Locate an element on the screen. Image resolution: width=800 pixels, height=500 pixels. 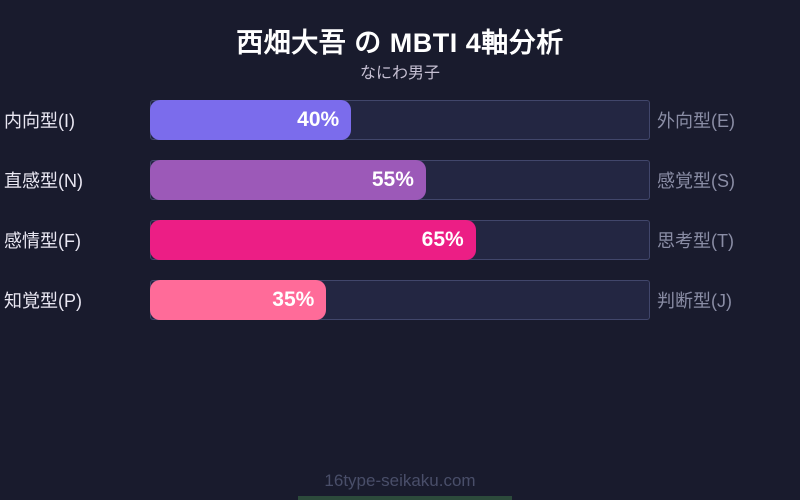
site-credit: 16type-seikaku.com is located at coordinates (400, 480).